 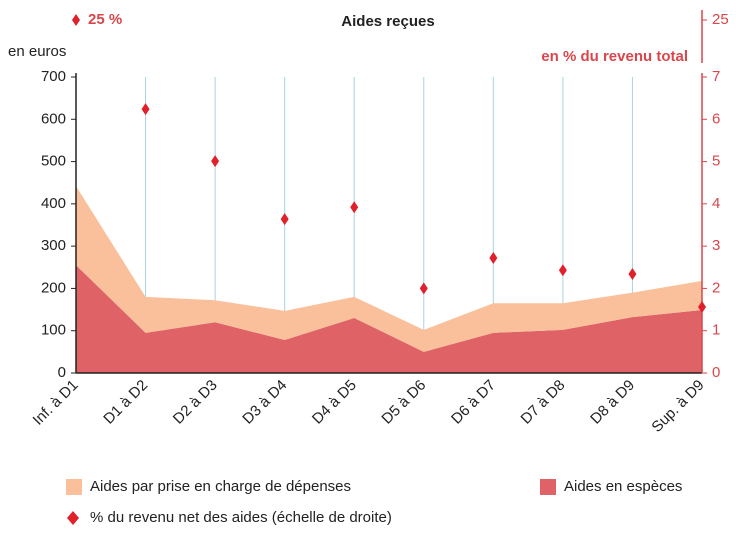 I want to click on y2-tick-label: 6, so click(x=716, y=118).